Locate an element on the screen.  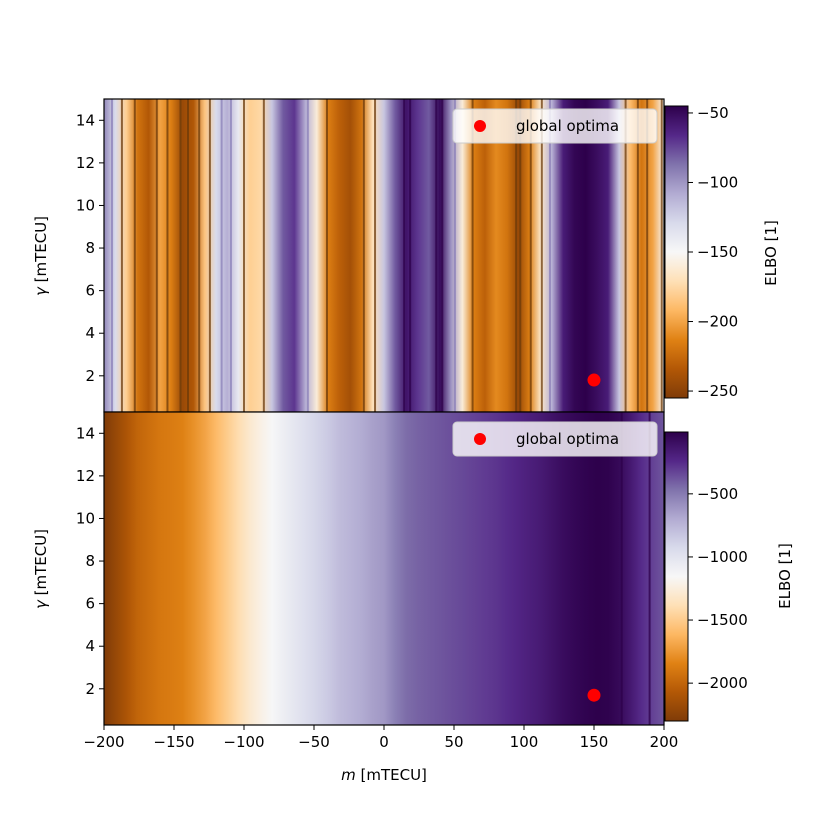
x-tick-label: −100 is located at coordinates (243, 742).